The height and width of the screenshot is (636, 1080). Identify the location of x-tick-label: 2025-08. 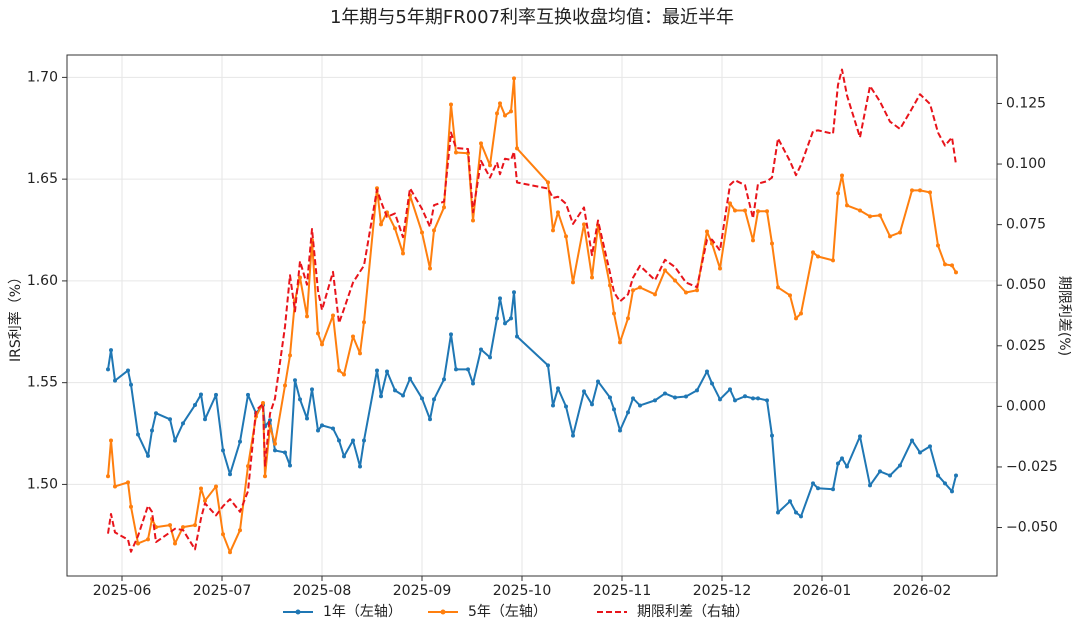
(322, 591).